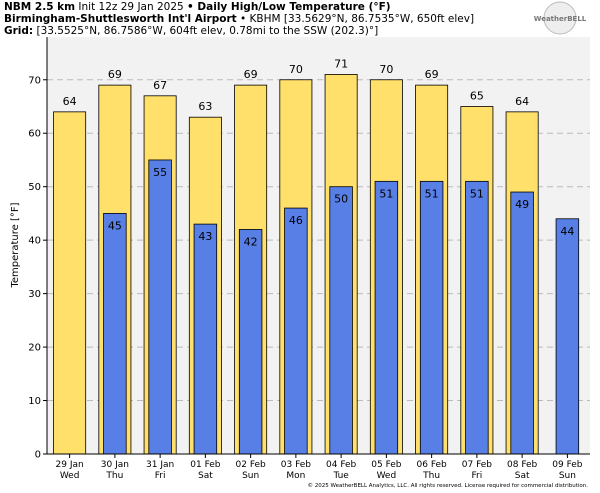 This screenshot has width=600, height=493. I want to click on y-tick-label: 10, so click(34, 401).